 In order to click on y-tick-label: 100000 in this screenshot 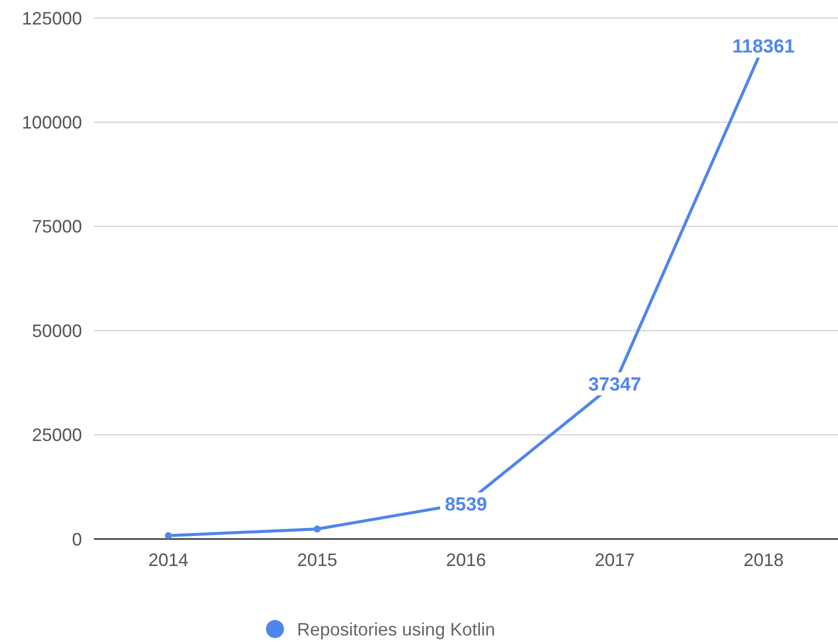, I will do `click(52, 122)`.